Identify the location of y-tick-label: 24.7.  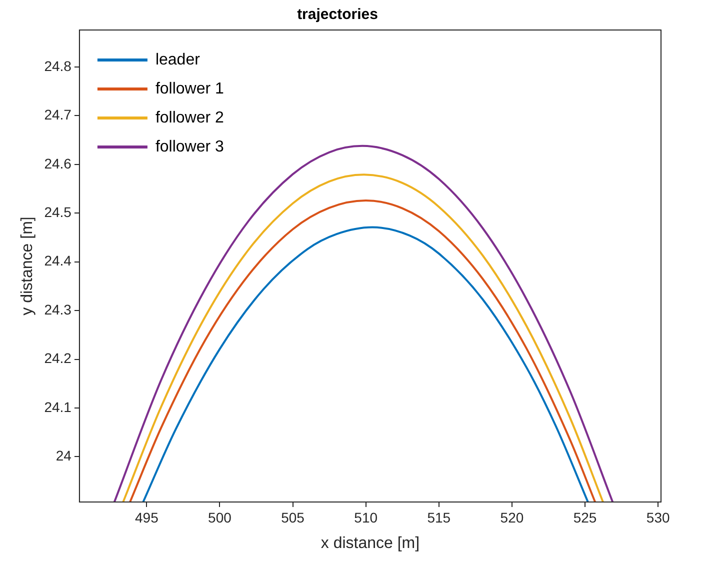
(58, 114).